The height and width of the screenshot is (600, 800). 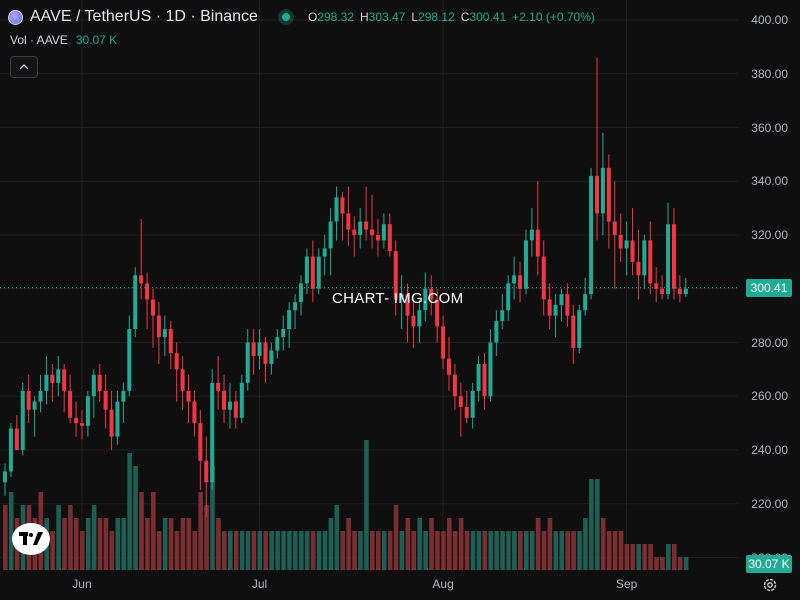 What do you see at coordinates (15, 17) in the screenshot?
I see `aave-coin-icon` at bounding box center [15, 17].